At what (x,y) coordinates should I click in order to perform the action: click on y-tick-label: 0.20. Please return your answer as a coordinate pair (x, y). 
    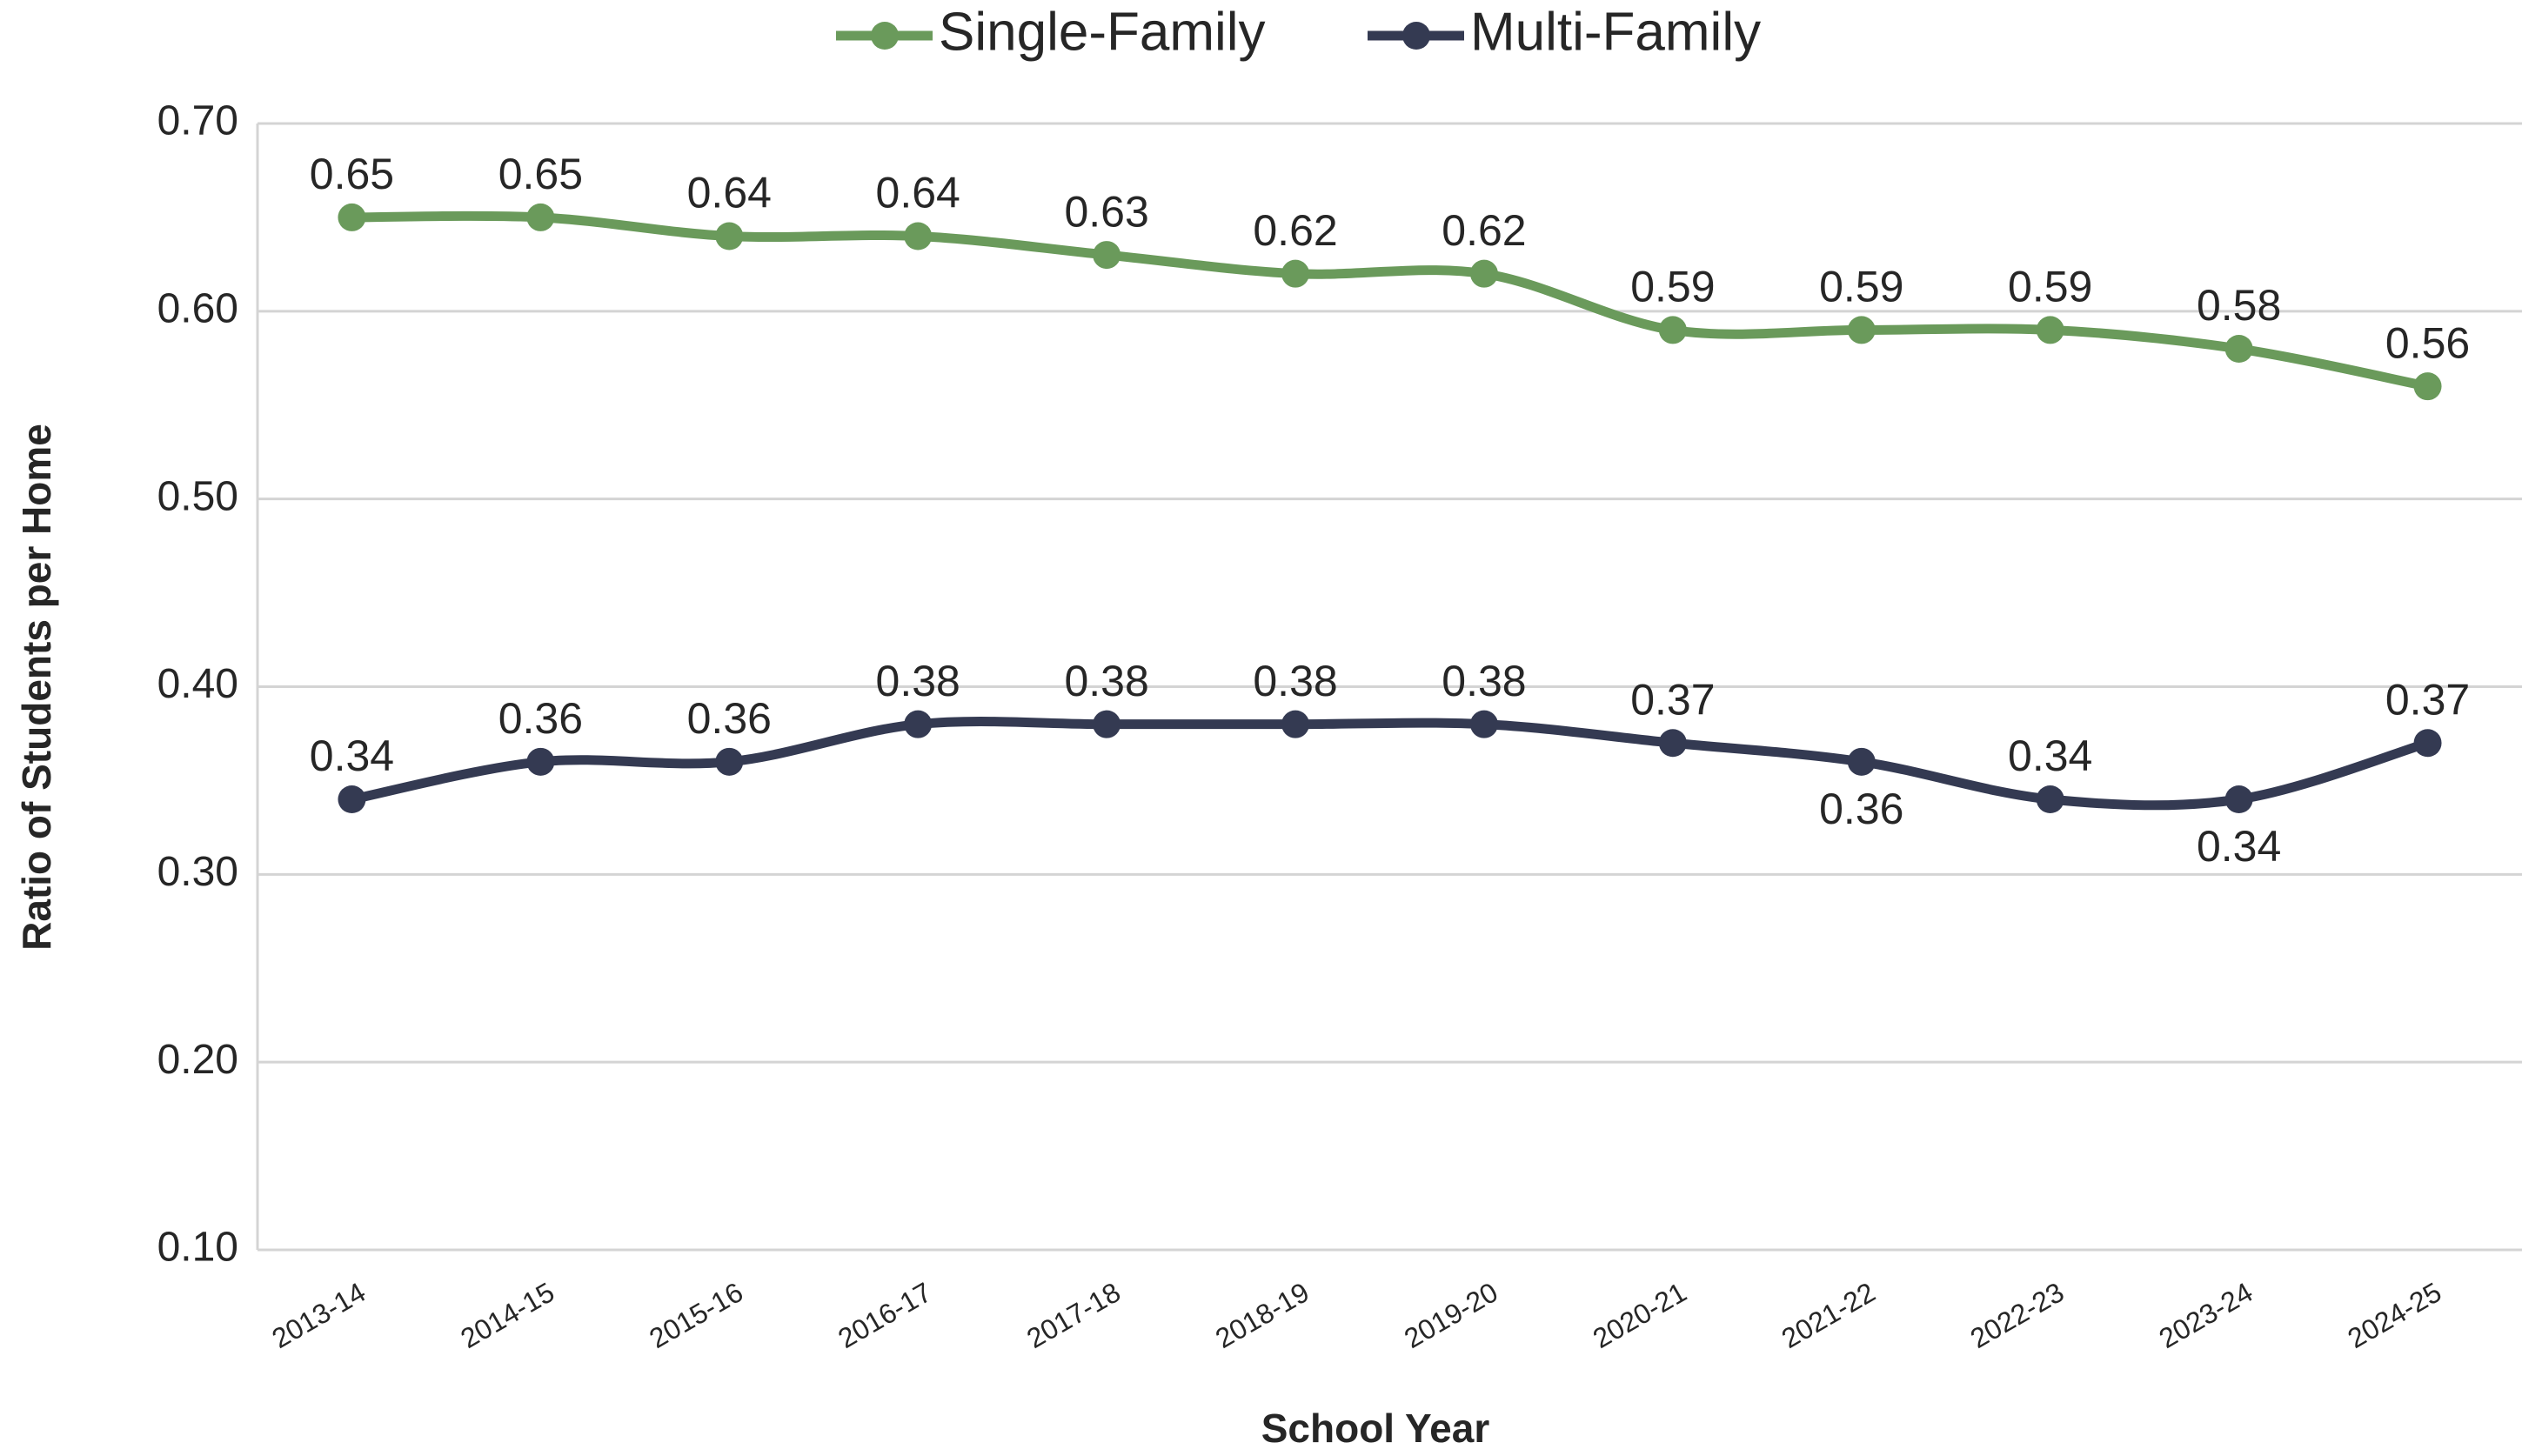
    Looking at the image, I should click on (197, 1060).